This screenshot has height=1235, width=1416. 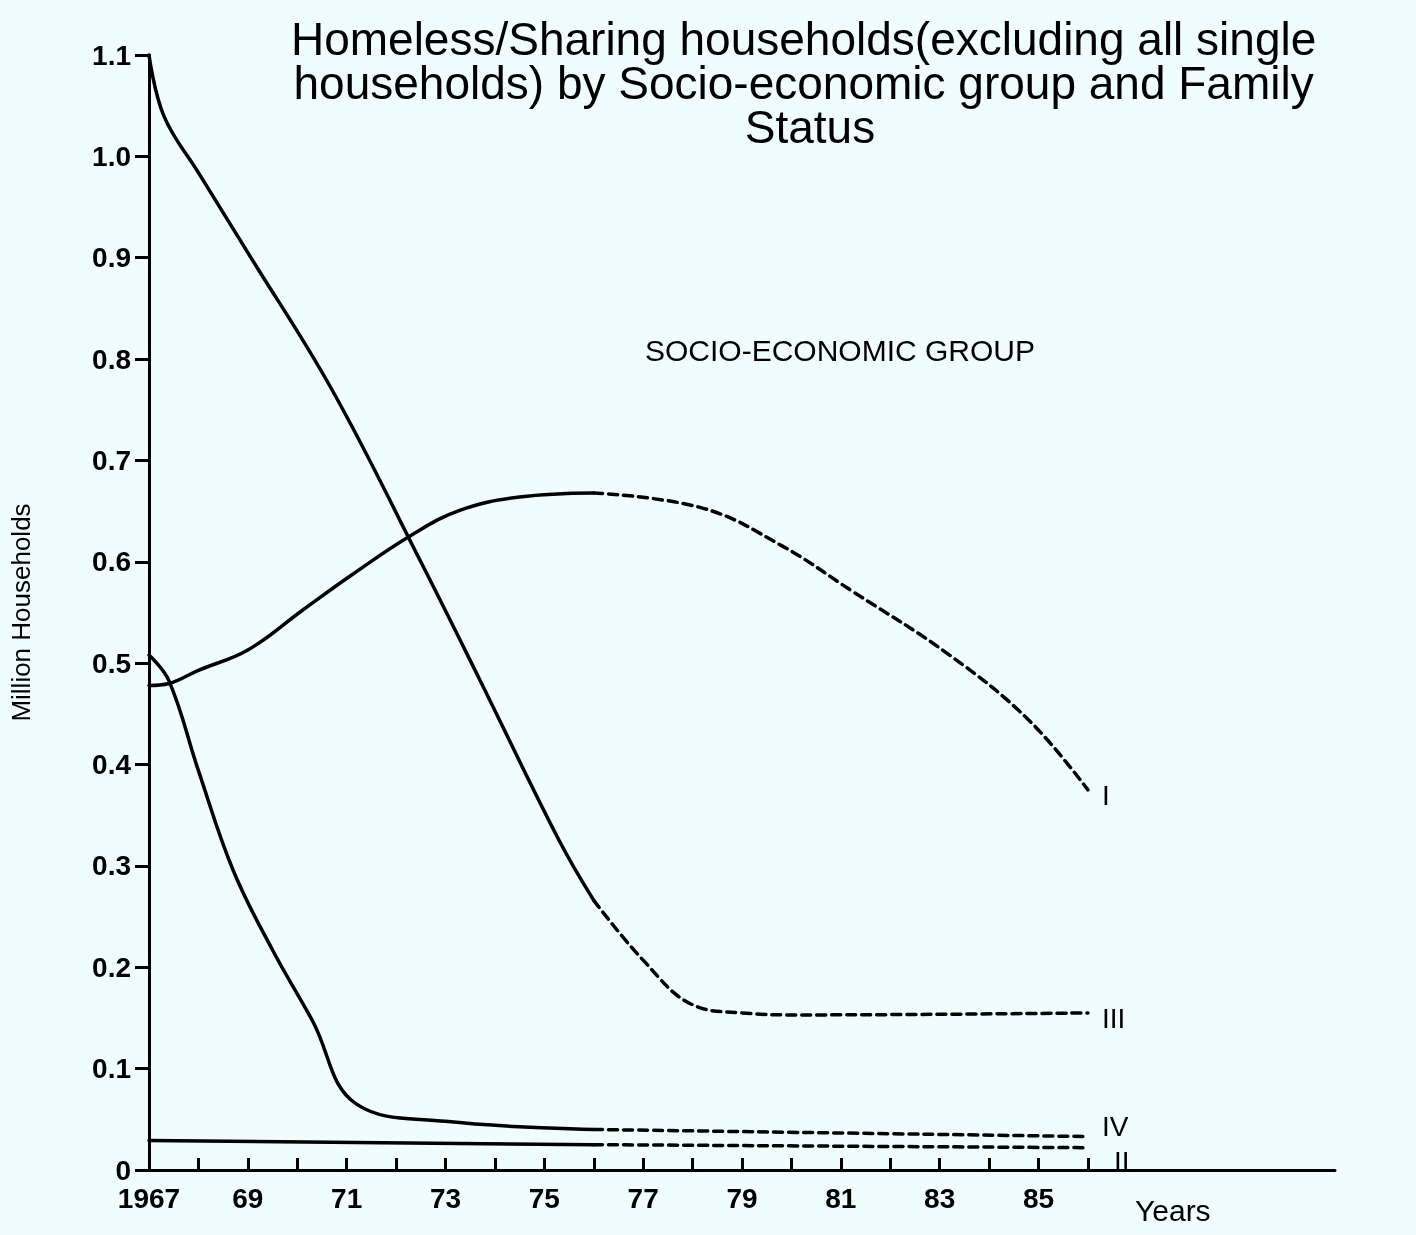 I want to click on y-axis-title: Million Households, so click(x=21, y=612).